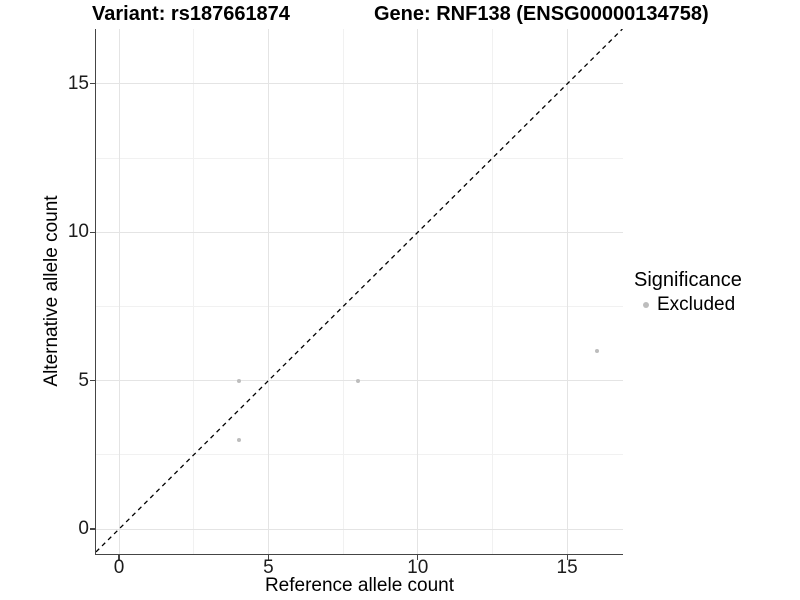 The width and height of the screenshot is (800, 600). I want to click on y-tick-label: 10, so click(78, 232).